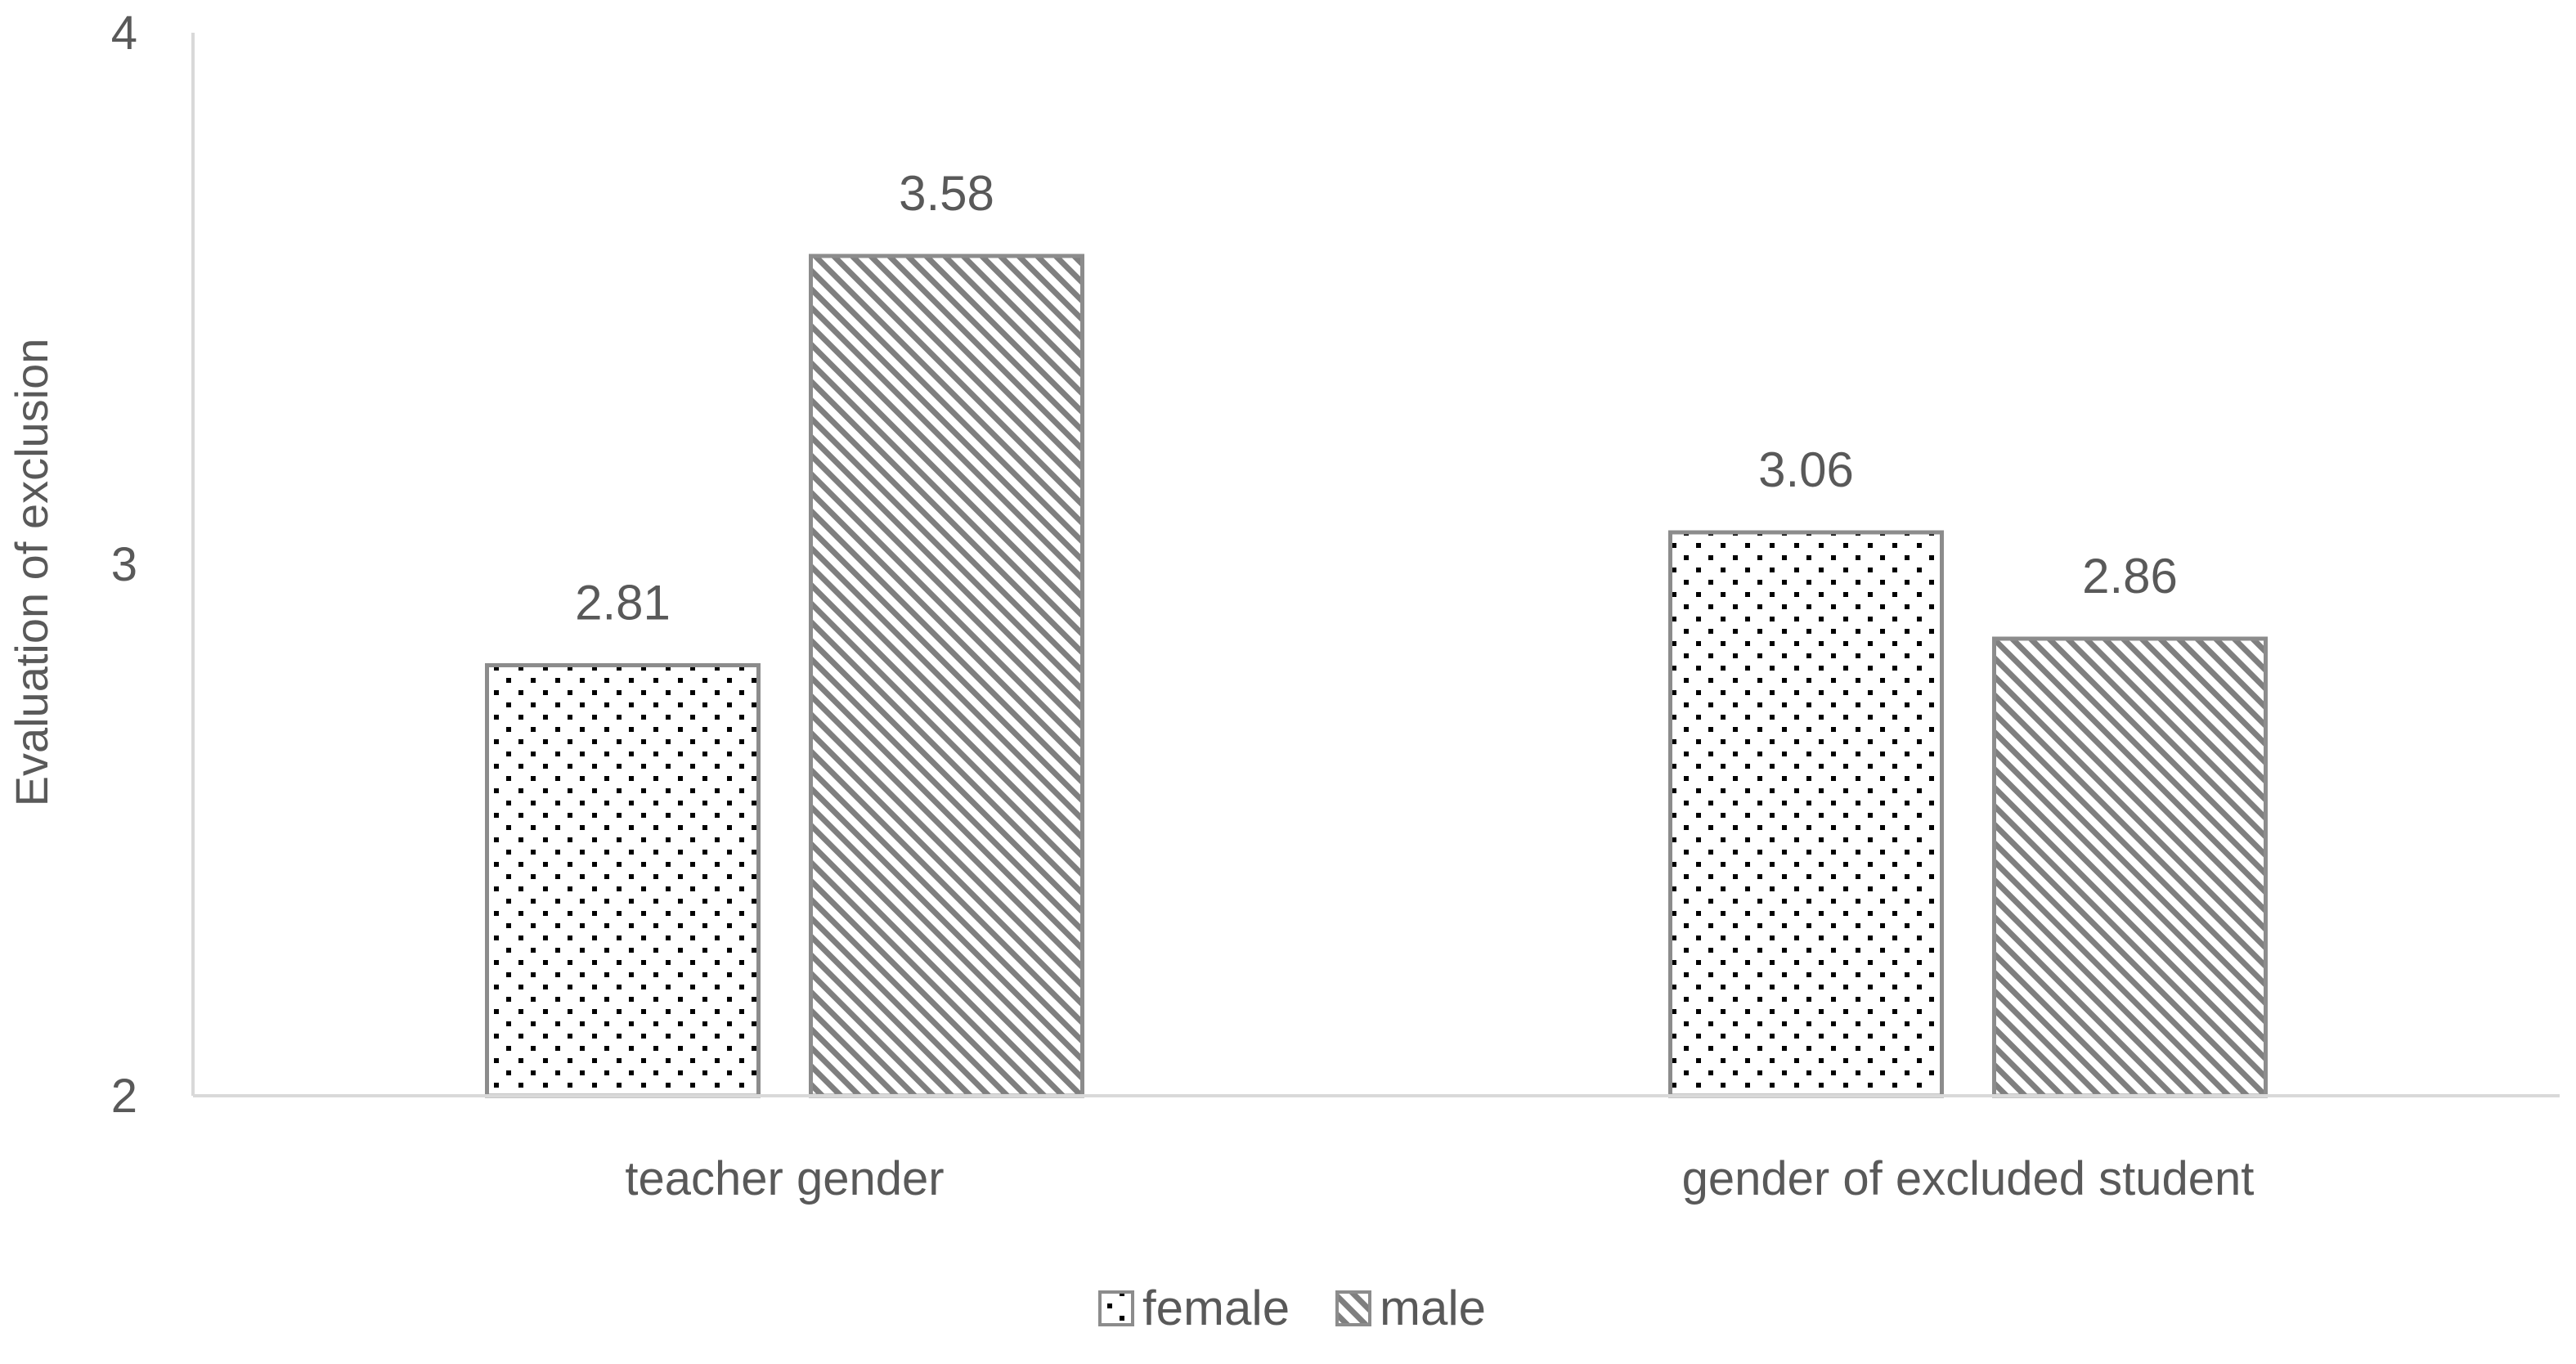 Image resolution: width=2576 pixels, height=1364 pixels. What do you see at coordinates (1806, 469) in the screenshot?
I see `data-label-female-1: 3.06` at bounding box center [1806, 469].